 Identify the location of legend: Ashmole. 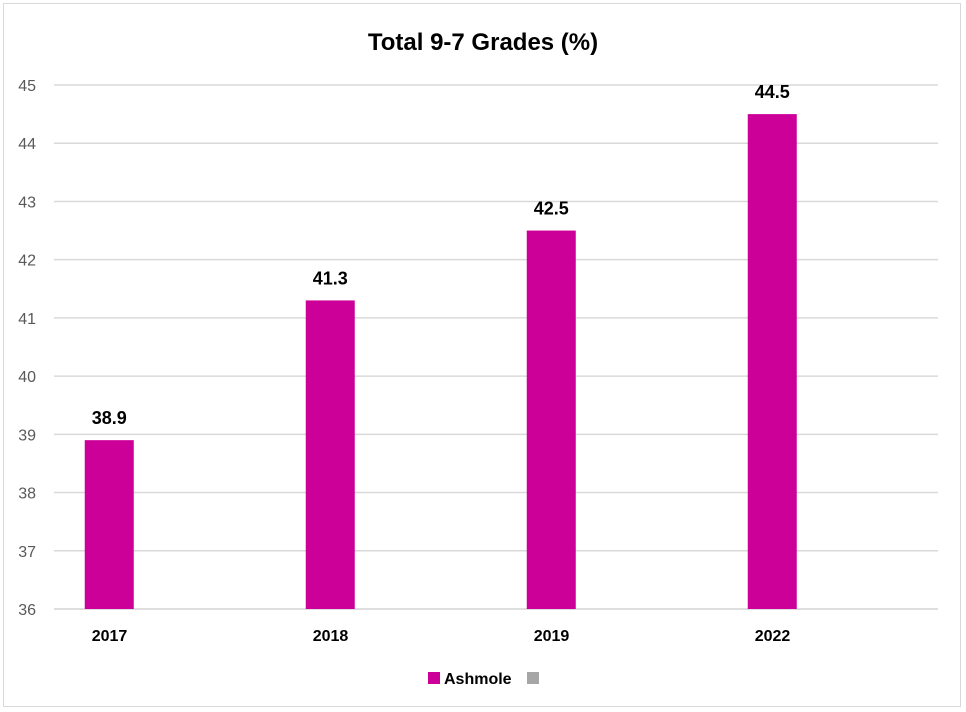
(483, 679).